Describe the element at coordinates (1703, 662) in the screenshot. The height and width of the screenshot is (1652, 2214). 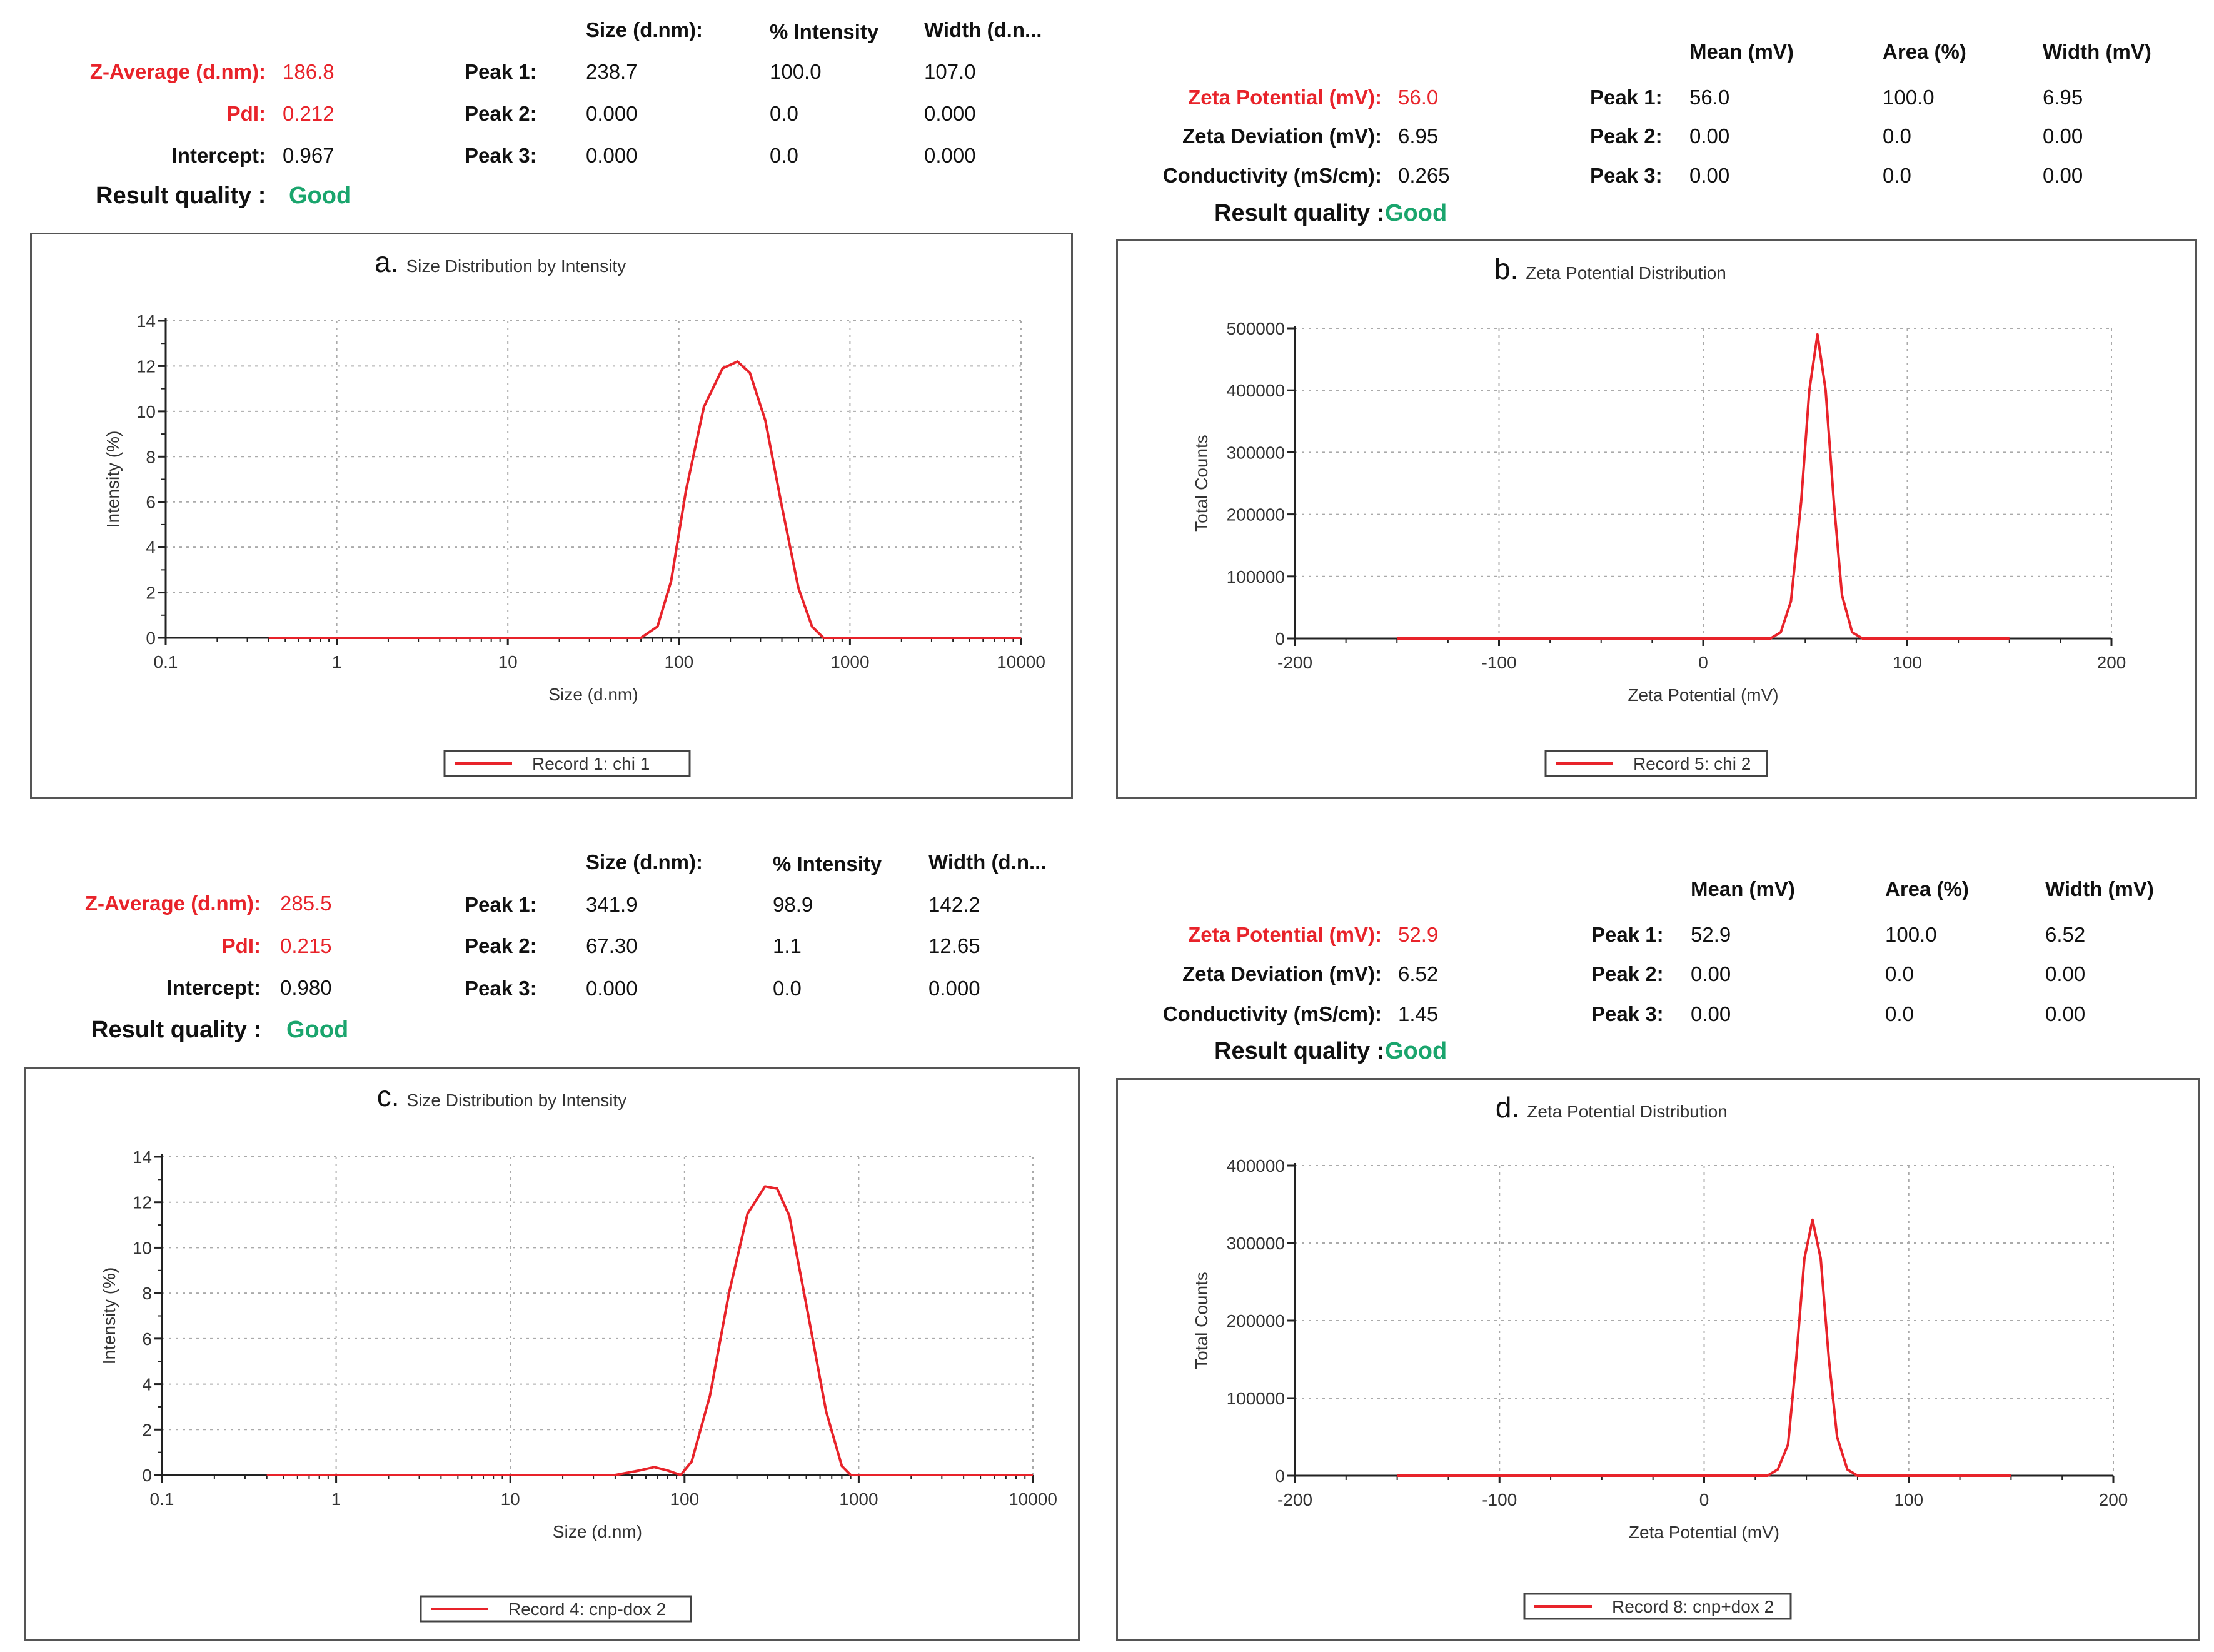
I see `x-tick-label: 0` at that location.